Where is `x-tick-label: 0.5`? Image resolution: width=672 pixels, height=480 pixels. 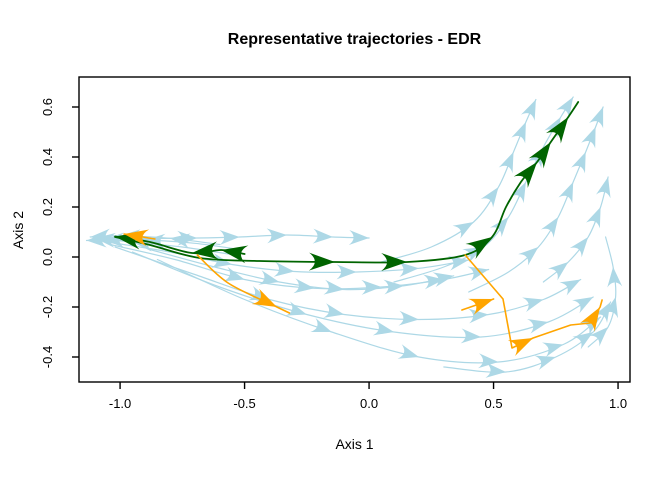
x-tick-label: 0.5 is located at coordinates (493, 403).